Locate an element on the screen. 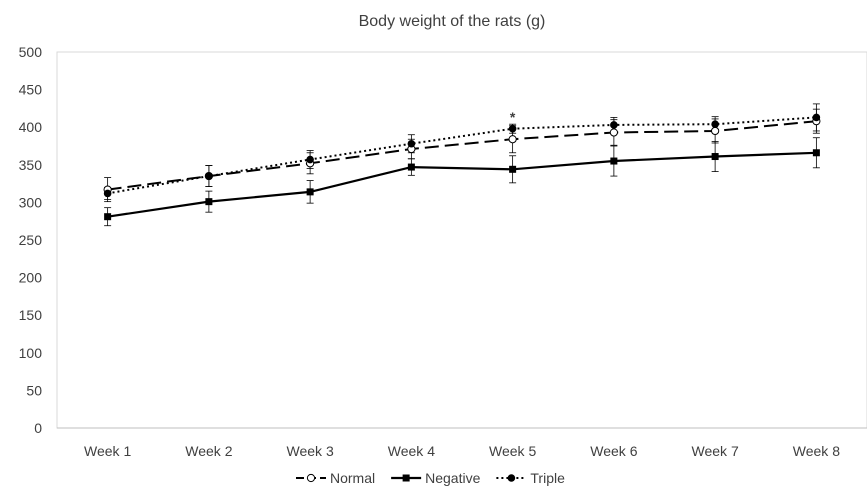 This screenshot has height=493, width=867. y-tick-label: 450 is located at coordinates (31, 90).